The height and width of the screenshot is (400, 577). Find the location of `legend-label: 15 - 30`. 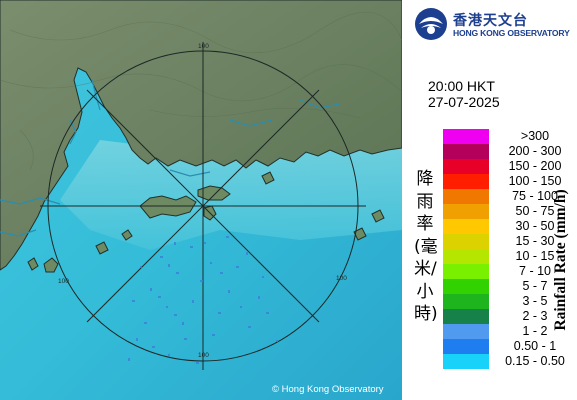

legend-label: 15 - 30 is located at coordinates (535, 241).